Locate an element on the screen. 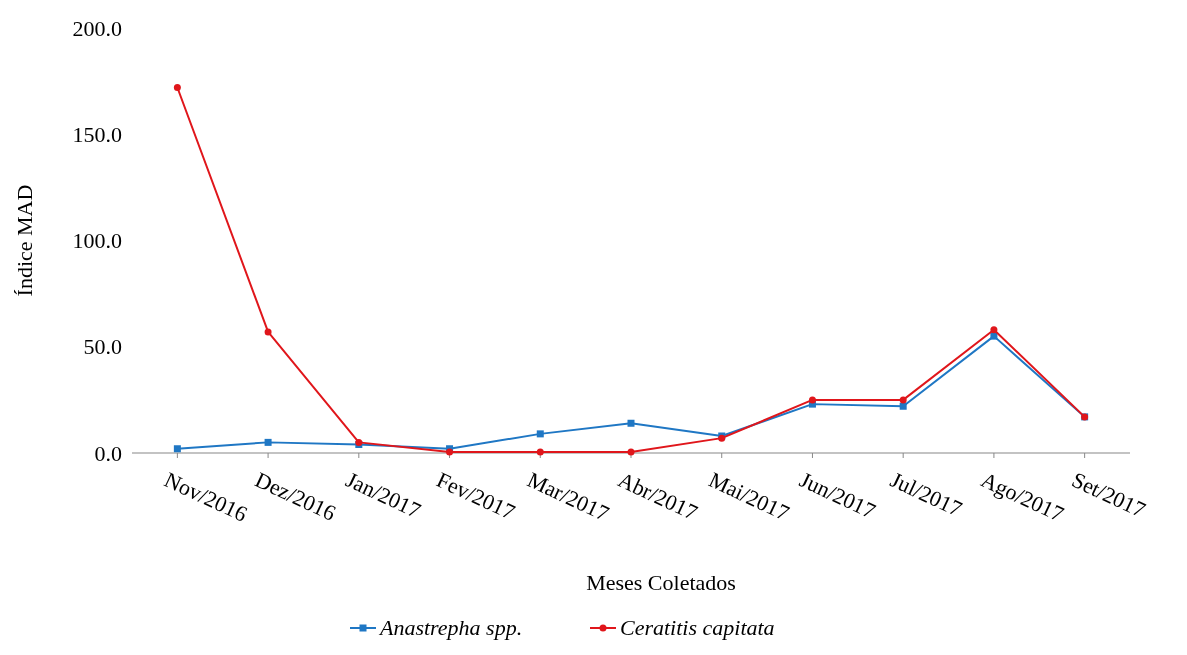 This screenshot has height=655, width=1187. y-tick-label: 100.0 is located at coordinates (97, 241).